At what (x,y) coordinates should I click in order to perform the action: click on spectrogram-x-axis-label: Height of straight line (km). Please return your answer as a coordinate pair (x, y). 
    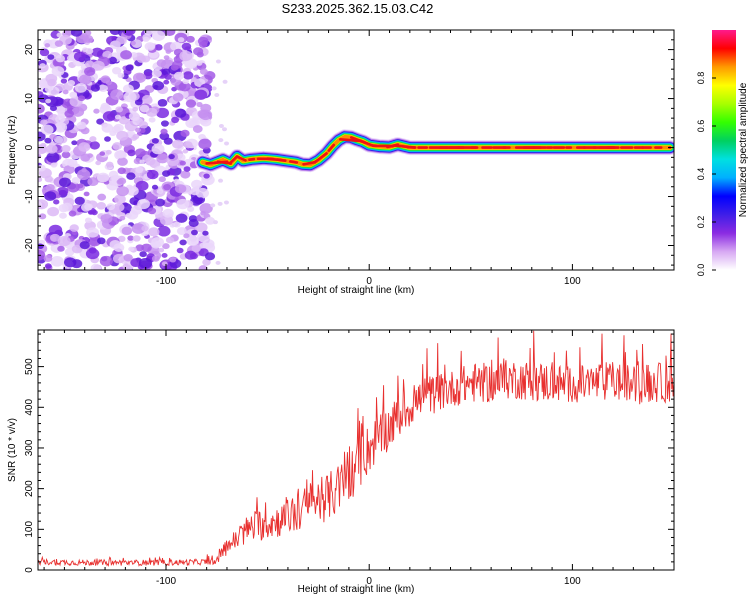
    Looking at the image, I should click on (356, 290).